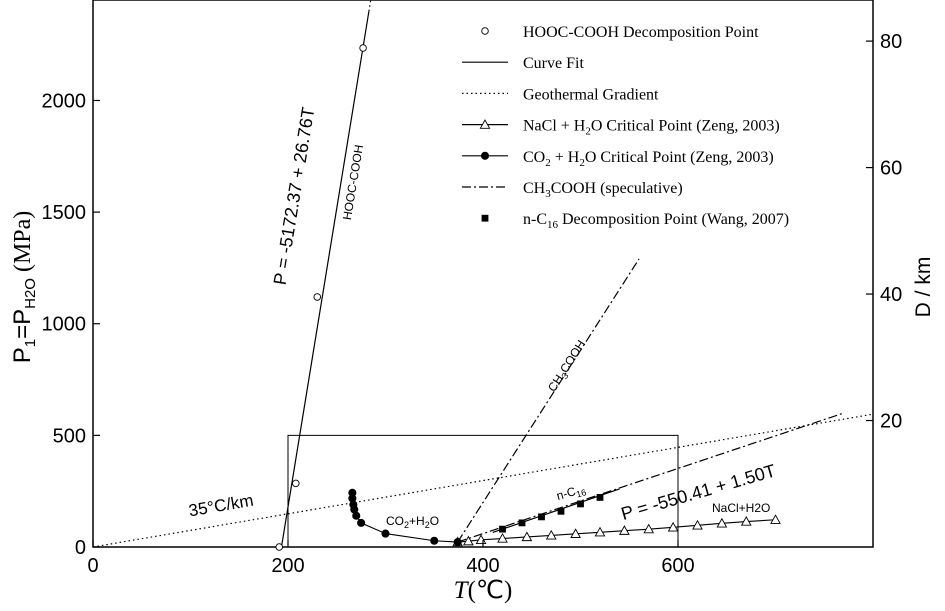  What do you see at coordinates (221, 506) in the screenshot?
I see `gradient-label: 35°C/km` at bounding box center [221, 506].